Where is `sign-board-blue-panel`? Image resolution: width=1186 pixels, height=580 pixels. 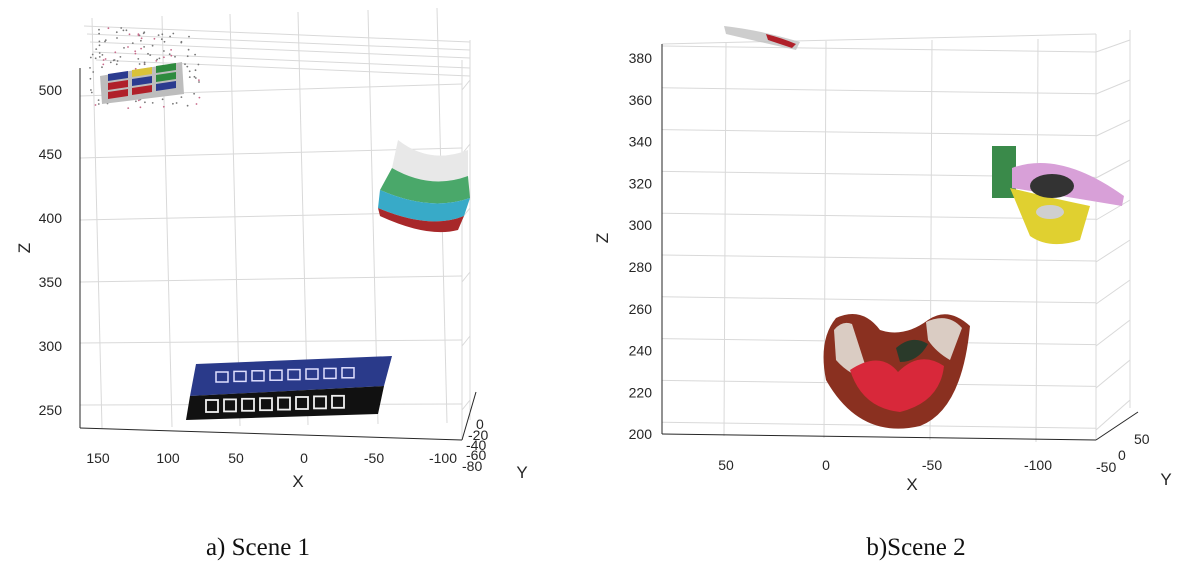 sign-board-blue-panel is located at coordinates (291, 376).